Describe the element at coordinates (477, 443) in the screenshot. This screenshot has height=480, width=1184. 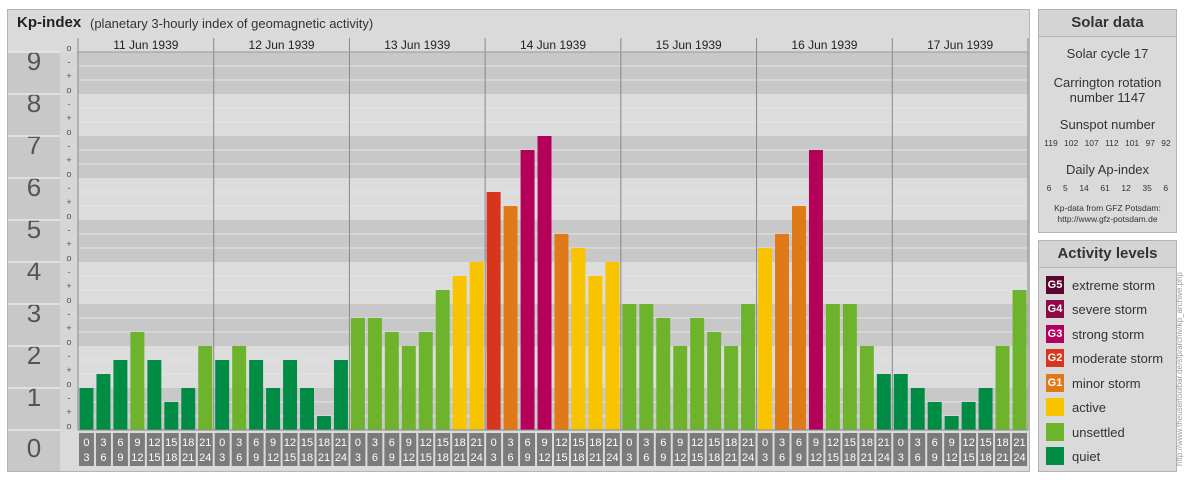
I see `hour-label-start: 21` at that location.